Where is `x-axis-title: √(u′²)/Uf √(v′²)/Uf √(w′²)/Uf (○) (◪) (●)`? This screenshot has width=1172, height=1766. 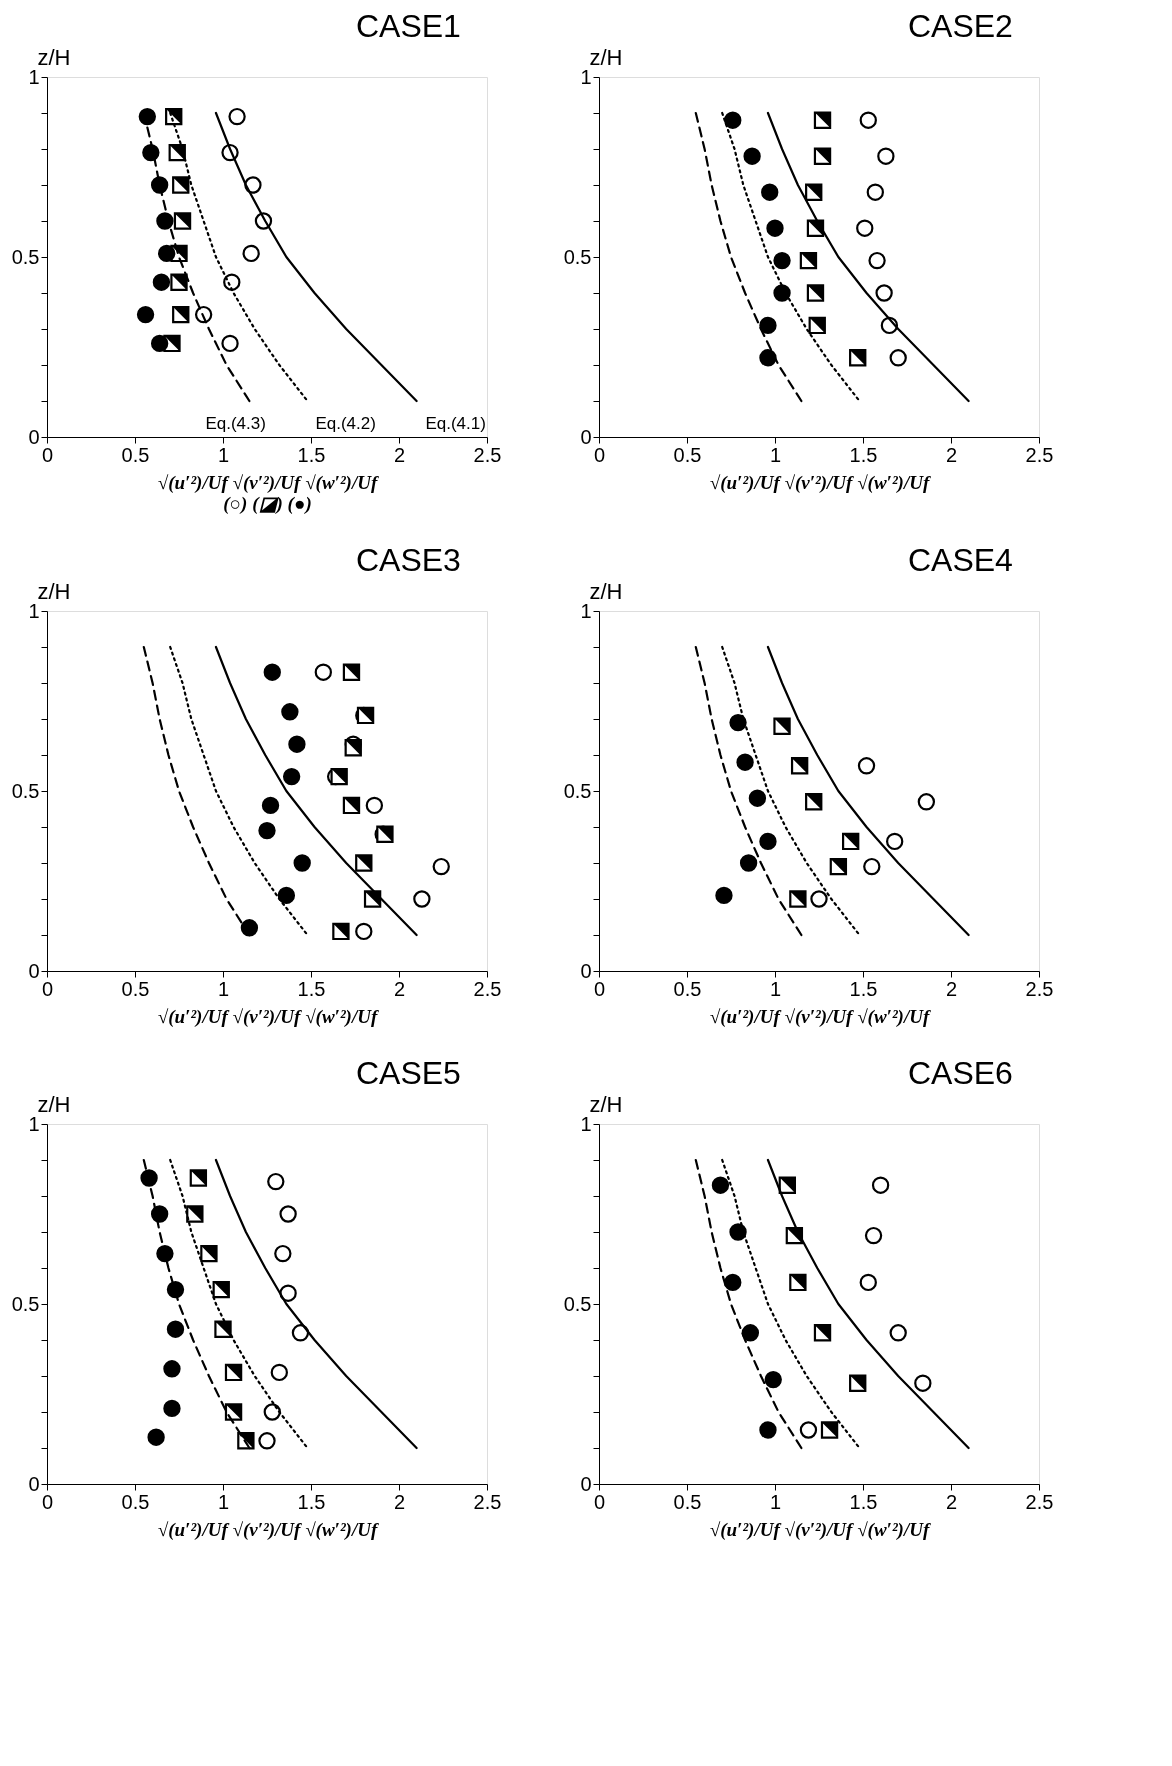 x-axis-title: √(u′²)/Uf √(v′²)/Uf √(w′²)/Uf (○) (◪) (●) is located at coordinates (268, 493).